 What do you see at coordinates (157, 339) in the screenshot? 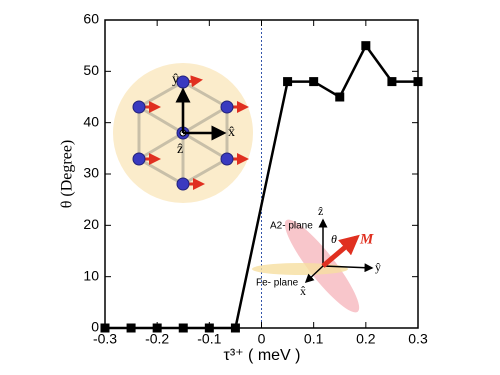
I see `x-tick-label: -0.2` at bounding box center [157, 339].